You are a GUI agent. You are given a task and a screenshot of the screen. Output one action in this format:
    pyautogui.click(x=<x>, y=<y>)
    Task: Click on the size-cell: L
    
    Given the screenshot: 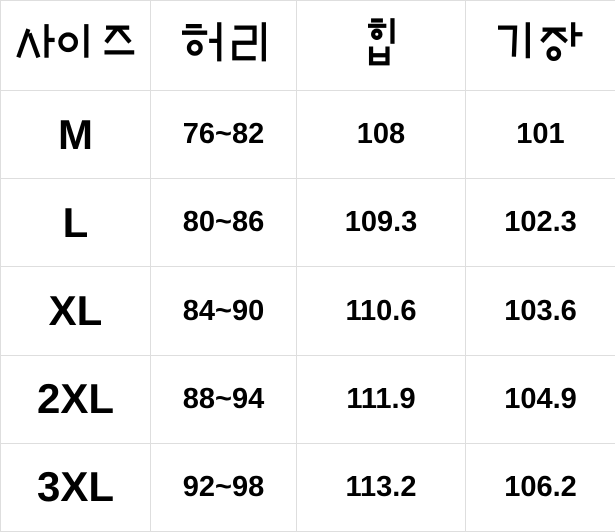 What is the action you would take?
    pyautogui.click(x=75, y=223)
    